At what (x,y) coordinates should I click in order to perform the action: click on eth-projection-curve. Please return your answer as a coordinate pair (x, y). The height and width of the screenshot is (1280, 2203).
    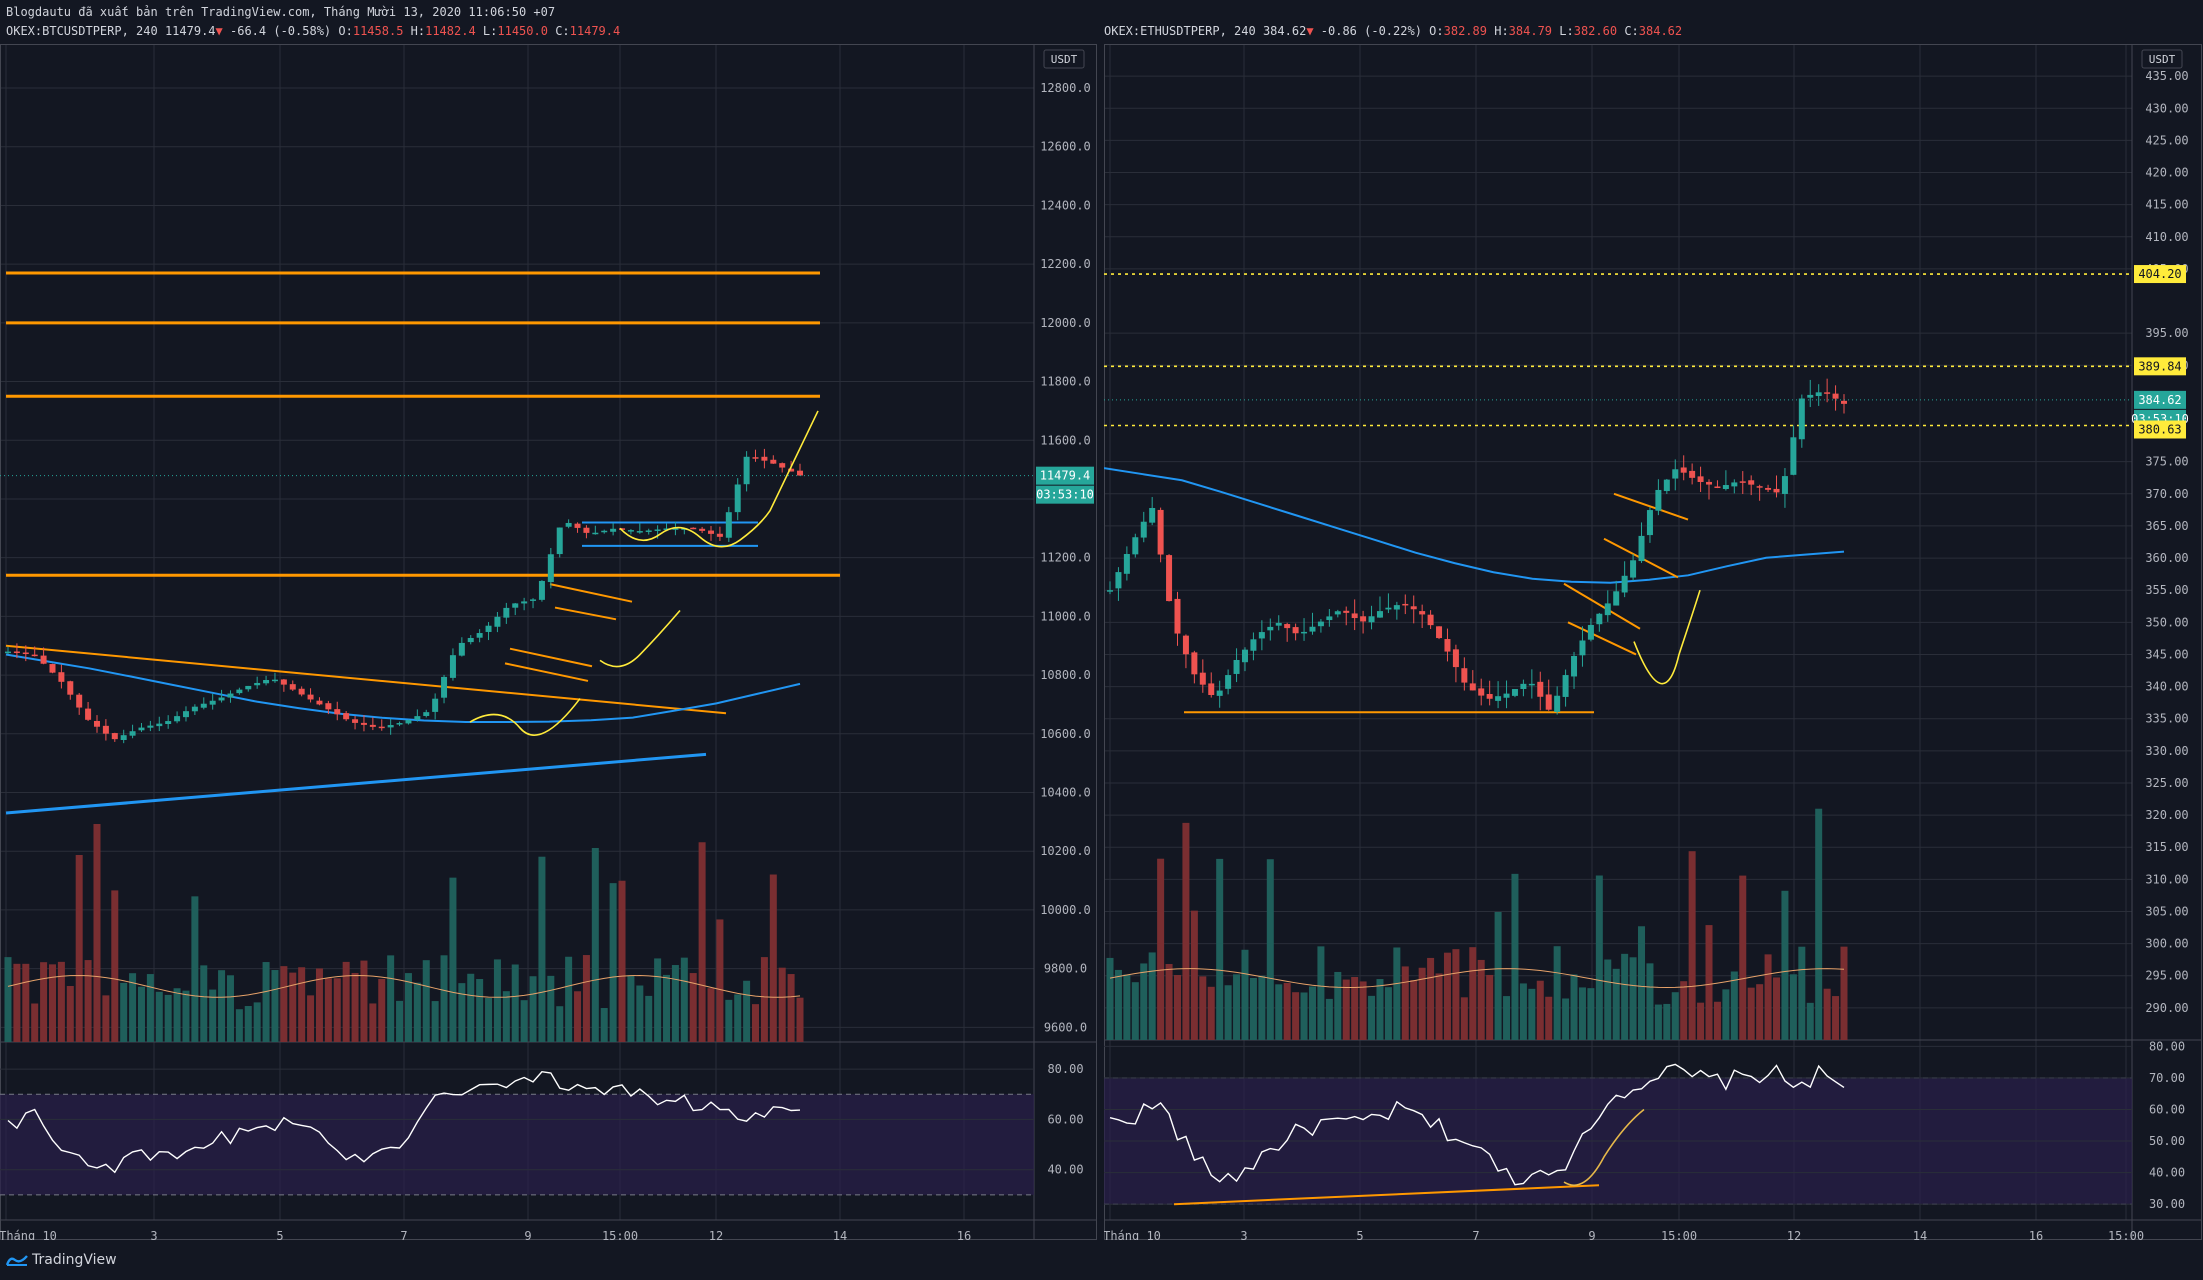
    Looking at the image, I should click on (1667, 637).